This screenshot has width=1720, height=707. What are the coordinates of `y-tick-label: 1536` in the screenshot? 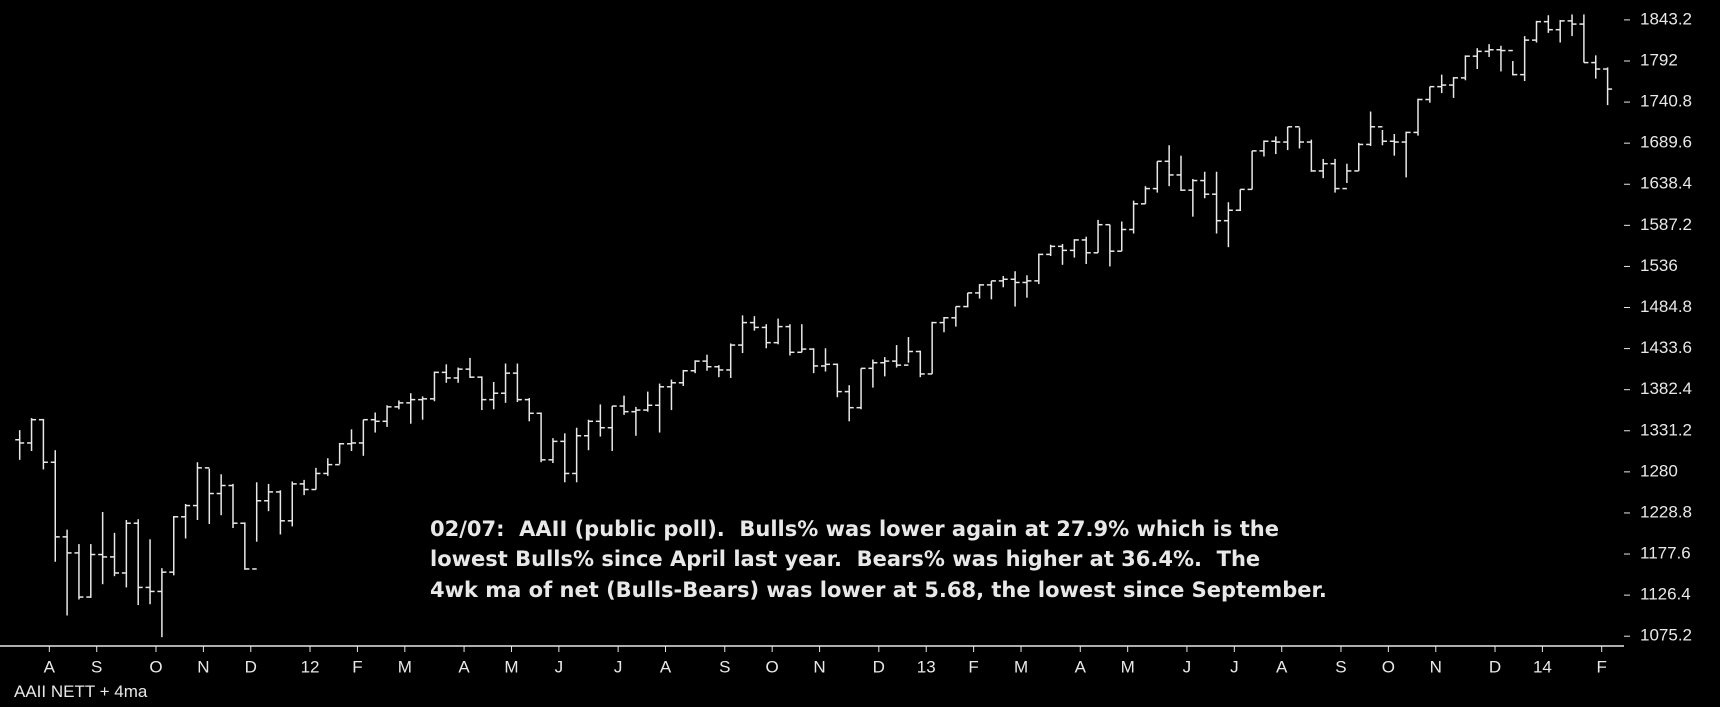 It's located at (1659, 265).